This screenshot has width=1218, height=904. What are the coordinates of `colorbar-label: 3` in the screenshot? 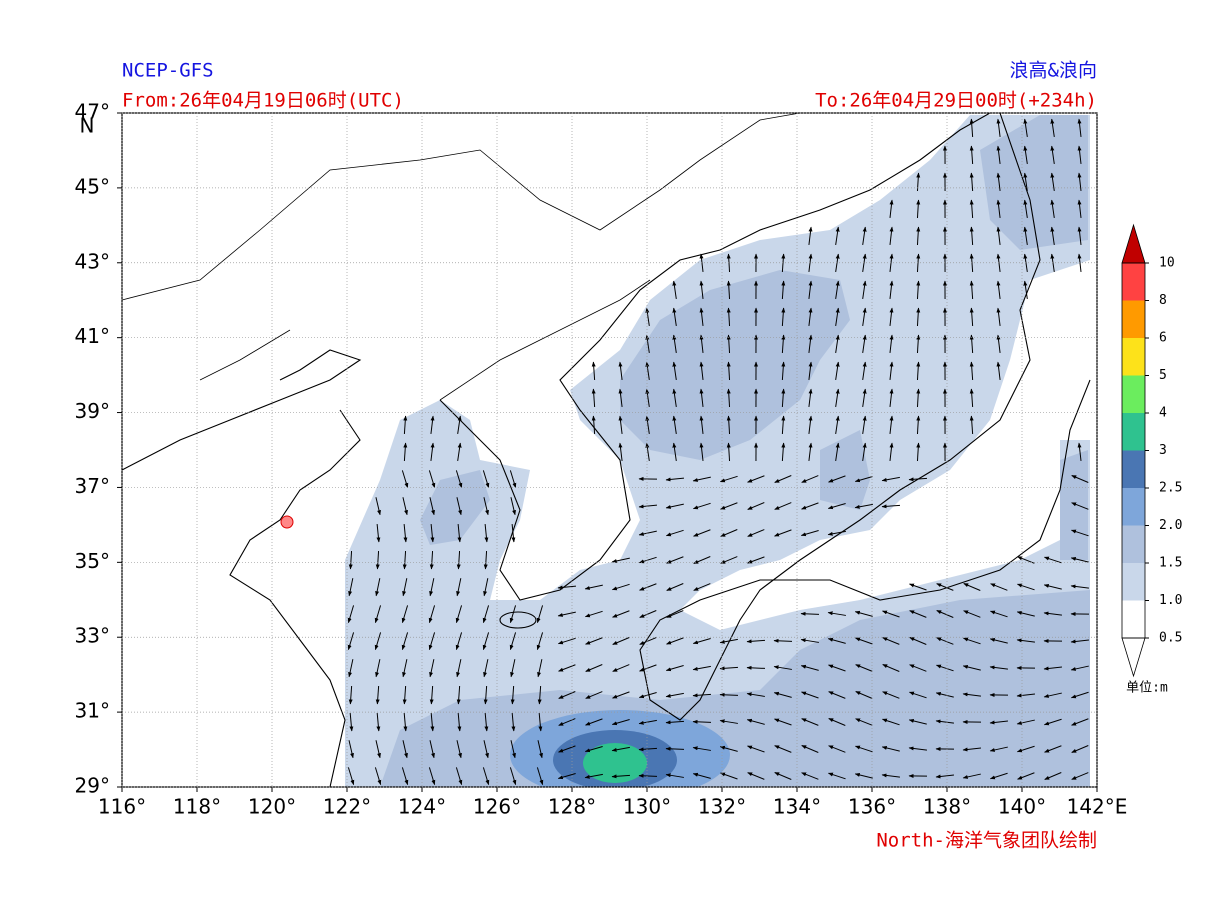 It's located at (1163, 450).